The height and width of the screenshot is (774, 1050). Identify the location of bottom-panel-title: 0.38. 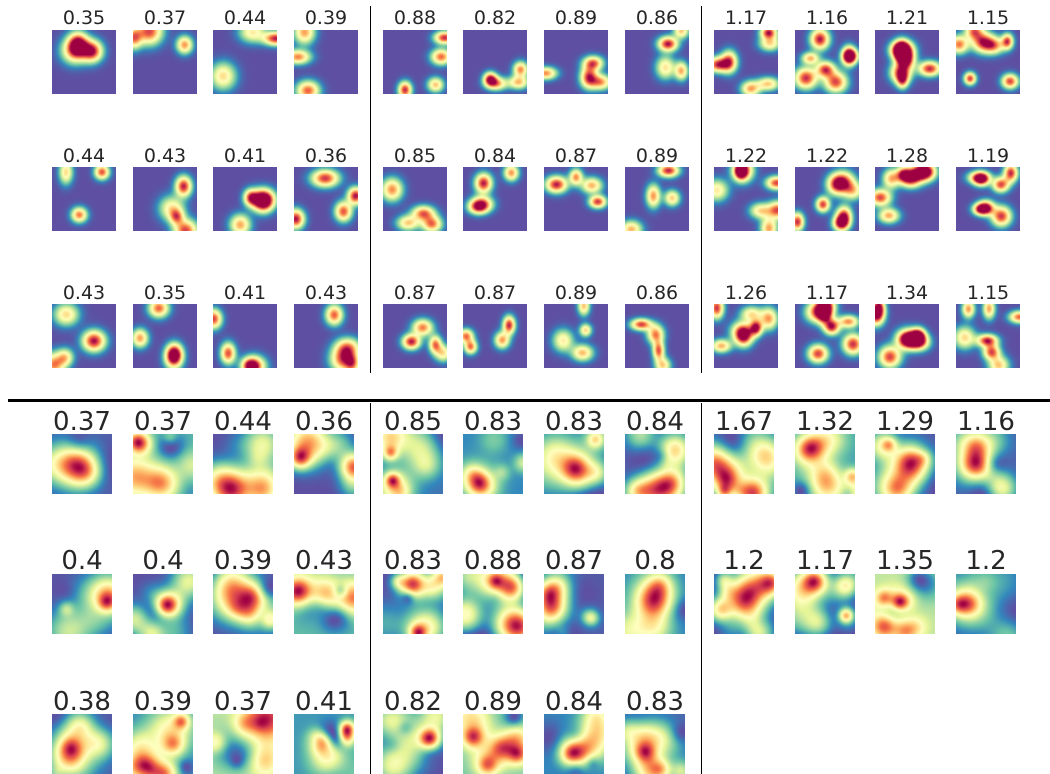
(82, 702).